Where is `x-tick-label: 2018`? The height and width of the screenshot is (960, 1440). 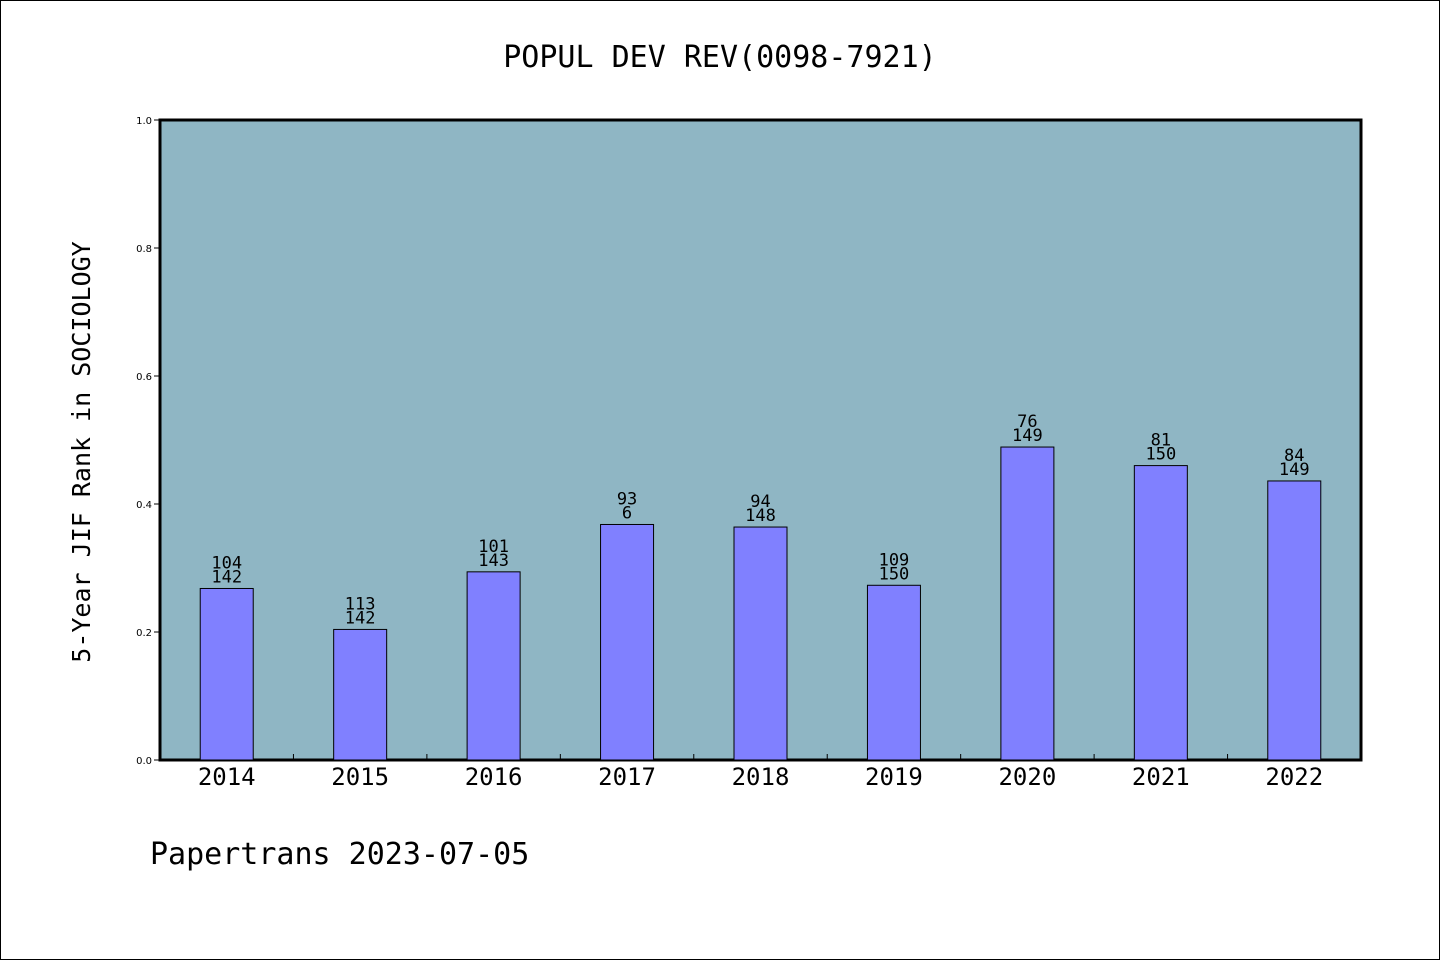 x-tick-label: 2018 is located at coordinates (761, 777).